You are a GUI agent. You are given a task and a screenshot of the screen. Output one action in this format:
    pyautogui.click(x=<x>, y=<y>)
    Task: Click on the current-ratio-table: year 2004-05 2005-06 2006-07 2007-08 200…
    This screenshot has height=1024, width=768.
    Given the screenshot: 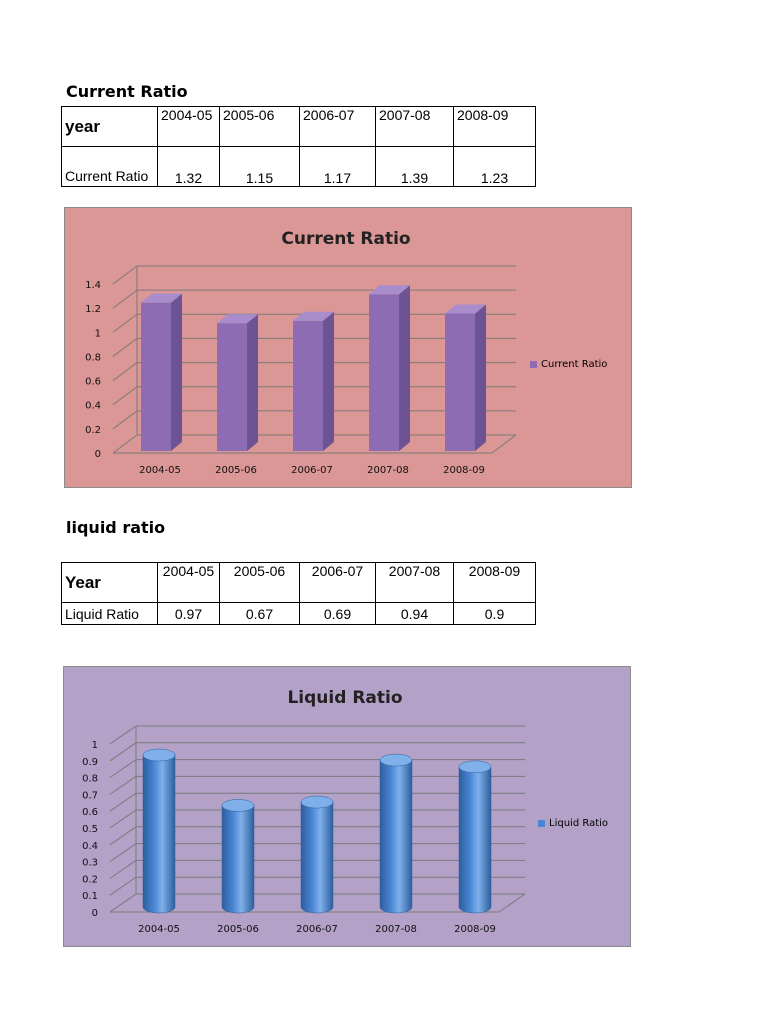 What is the action you would take?
    pyautogui.click(x=298, y=146)
    